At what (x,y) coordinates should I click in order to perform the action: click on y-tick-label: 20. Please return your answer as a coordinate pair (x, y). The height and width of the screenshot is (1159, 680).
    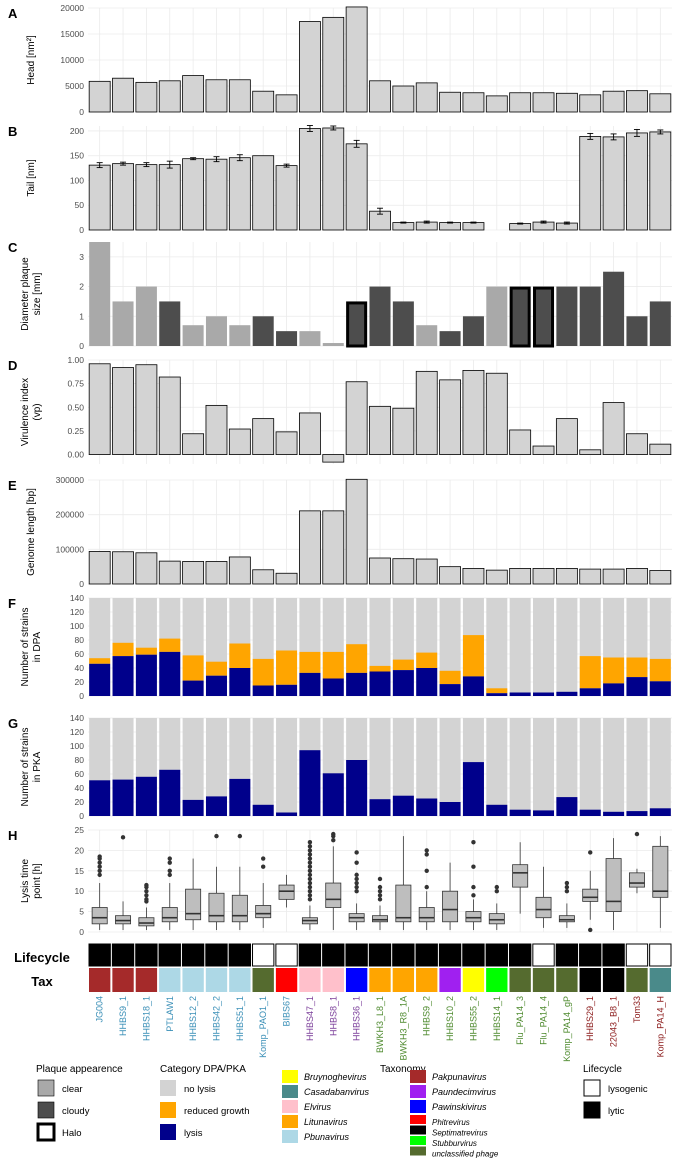
    Looking at the image, I should click on (80, 850).